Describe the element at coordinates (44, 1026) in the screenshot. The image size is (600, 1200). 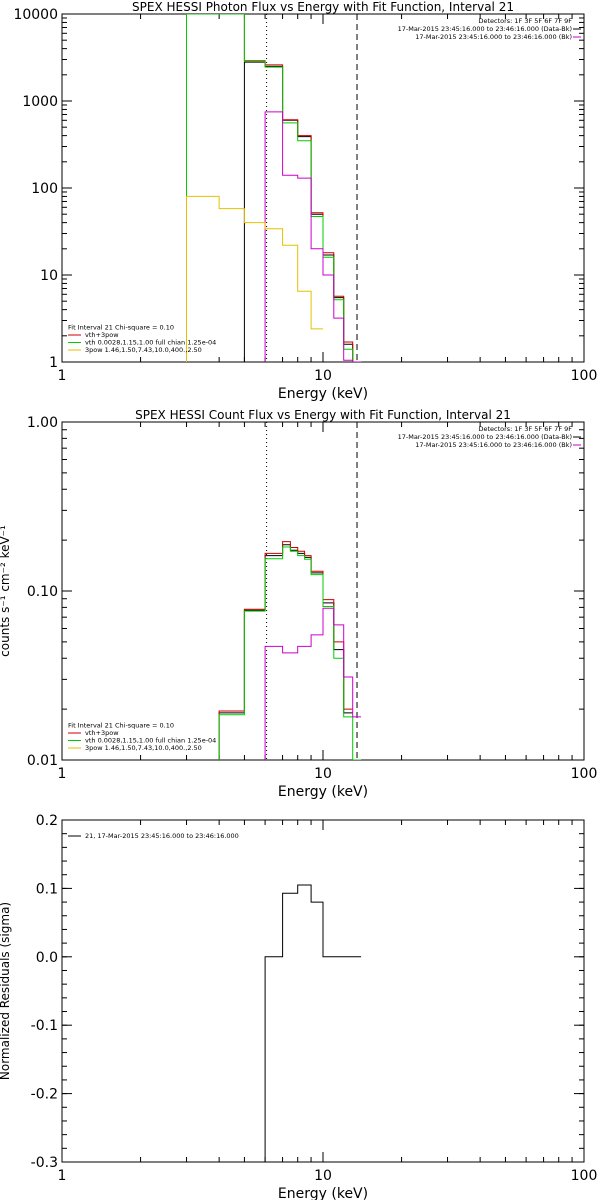
I see `panel3-y-tick-label: -0.1` at that location.